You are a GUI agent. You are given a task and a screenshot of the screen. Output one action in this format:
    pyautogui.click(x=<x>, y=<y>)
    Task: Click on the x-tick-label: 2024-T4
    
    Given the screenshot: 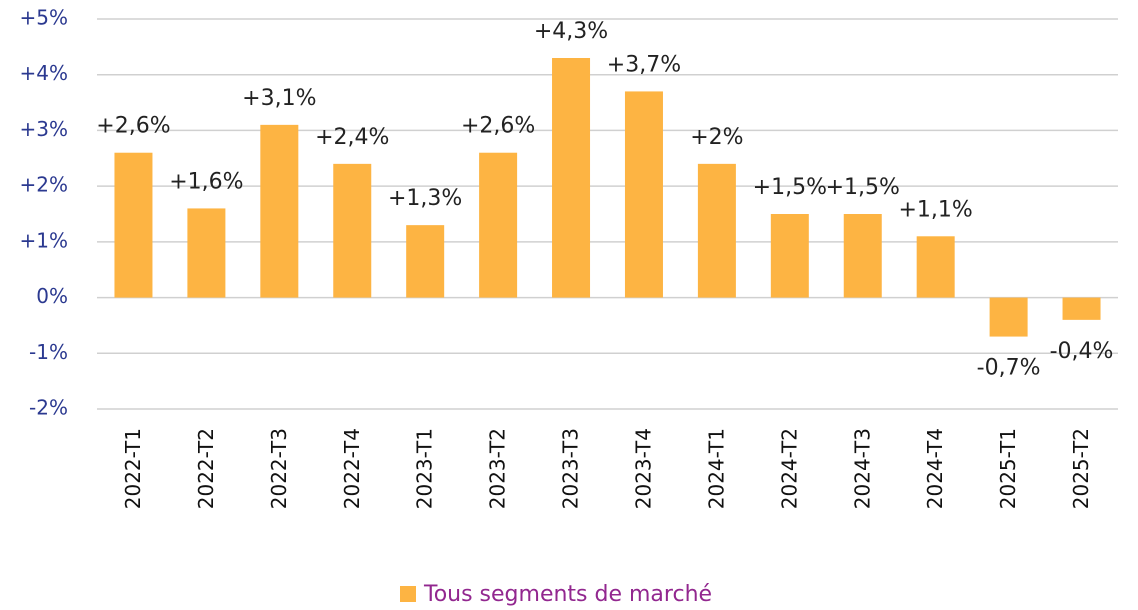 What is the action you would take?
    pyautogui.click(x=935, y=468)
    